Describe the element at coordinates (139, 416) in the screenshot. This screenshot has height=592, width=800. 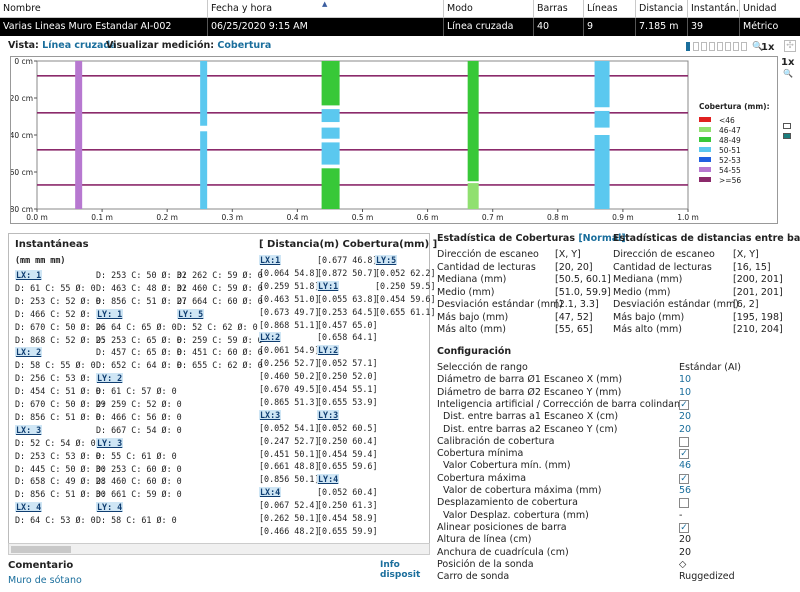
I see `snapshot-text: D: 466 C: 56 Ø: 0` at that location.